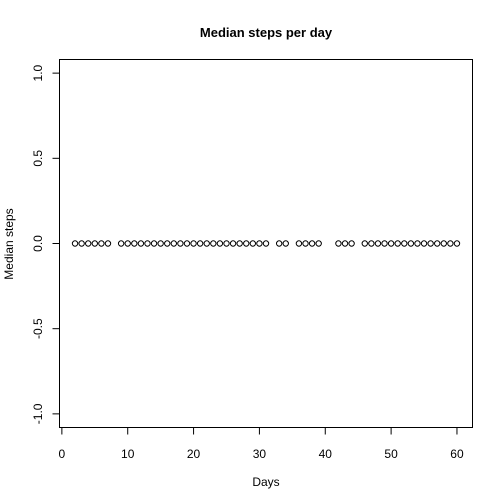 The image size is (504, 504). Describe the element at coordinates (9, 243) in the screenshot. I see `y-axis-label: Median steps` at that location.